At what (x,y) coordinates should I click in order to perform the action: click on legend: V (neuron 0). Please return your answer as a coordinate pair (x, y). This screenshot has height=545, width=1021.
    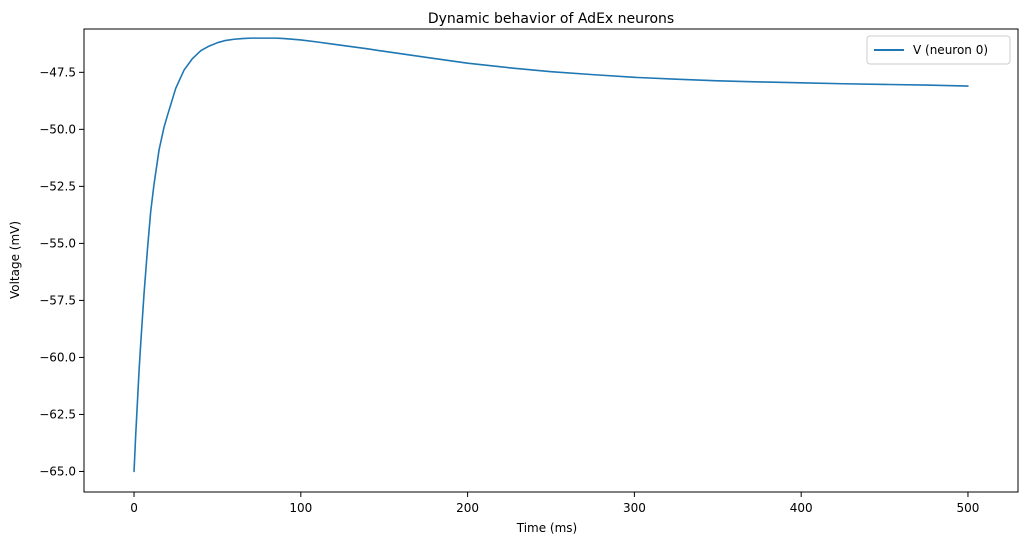
    Looking at the image, I should click on (938, 50).